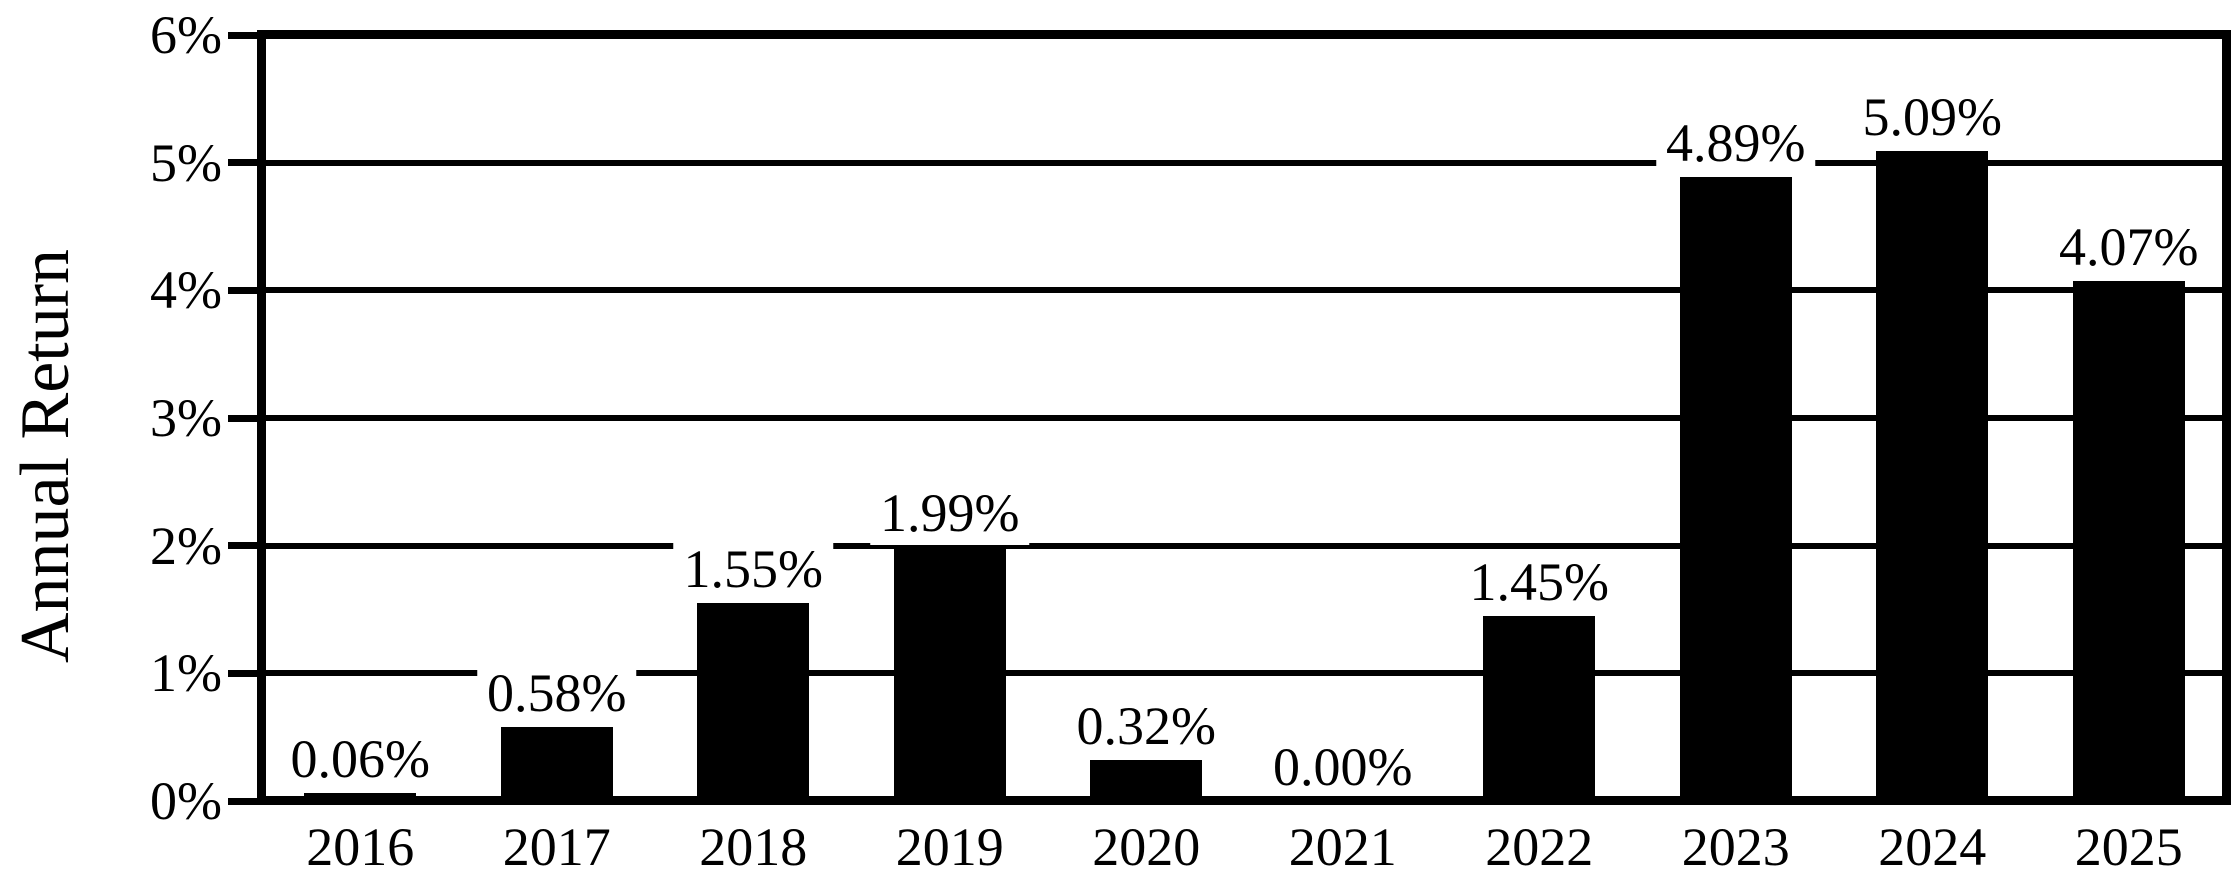 This screenshot has height=874, width=2235. Describe the element at coordinates (557, 692) in the screenshot. I see `bar-value-label-2017: 0.58%` at that location.